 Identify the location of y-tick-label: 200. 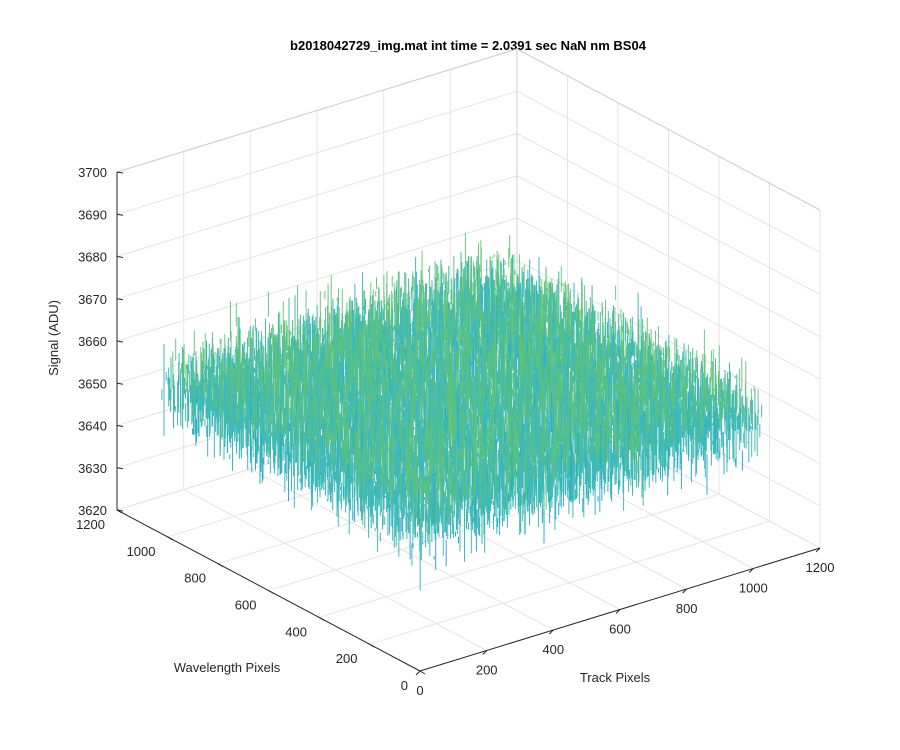
(347, 658).